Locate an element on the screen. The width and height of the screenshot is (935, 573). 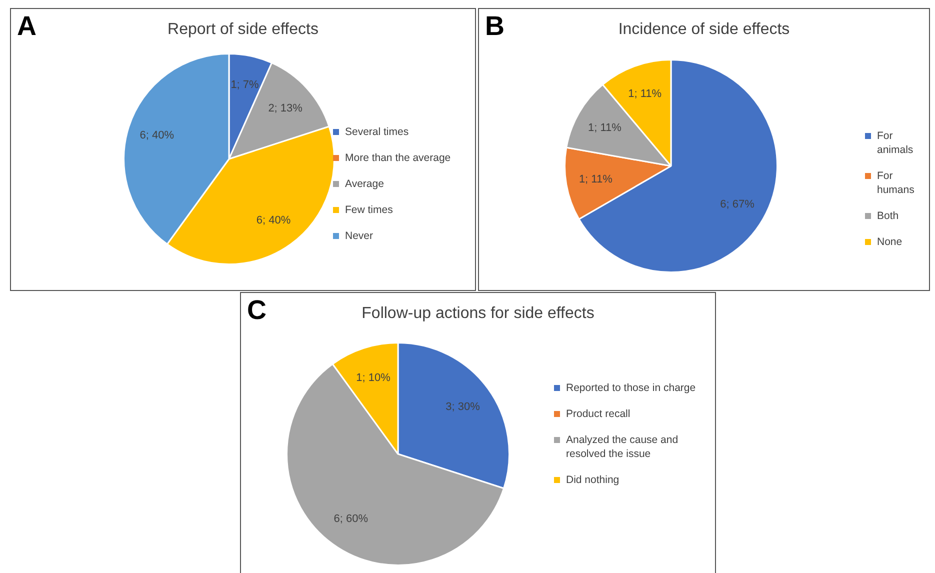
chart-title: Follow-up actions for side effects is located at coordinates (478, 313).